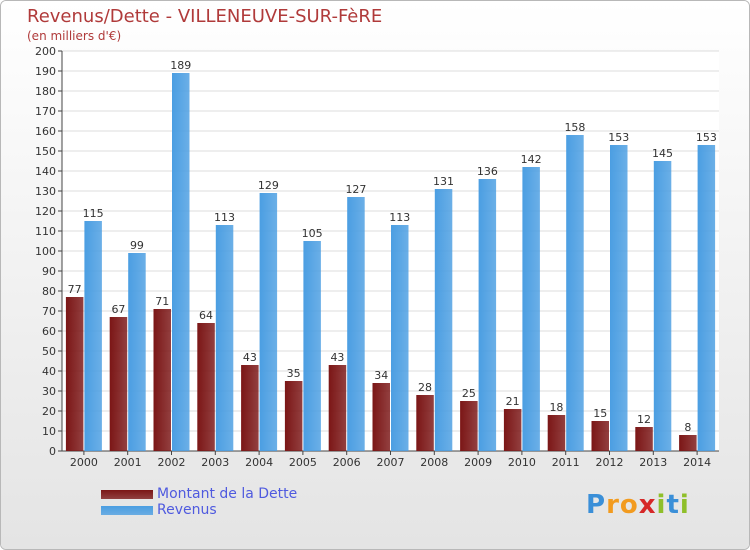 The image size is (750, 550). Describe the element at coordinates (45, 91) in the screenshot. I see `y-tick-label: 180` at that location.